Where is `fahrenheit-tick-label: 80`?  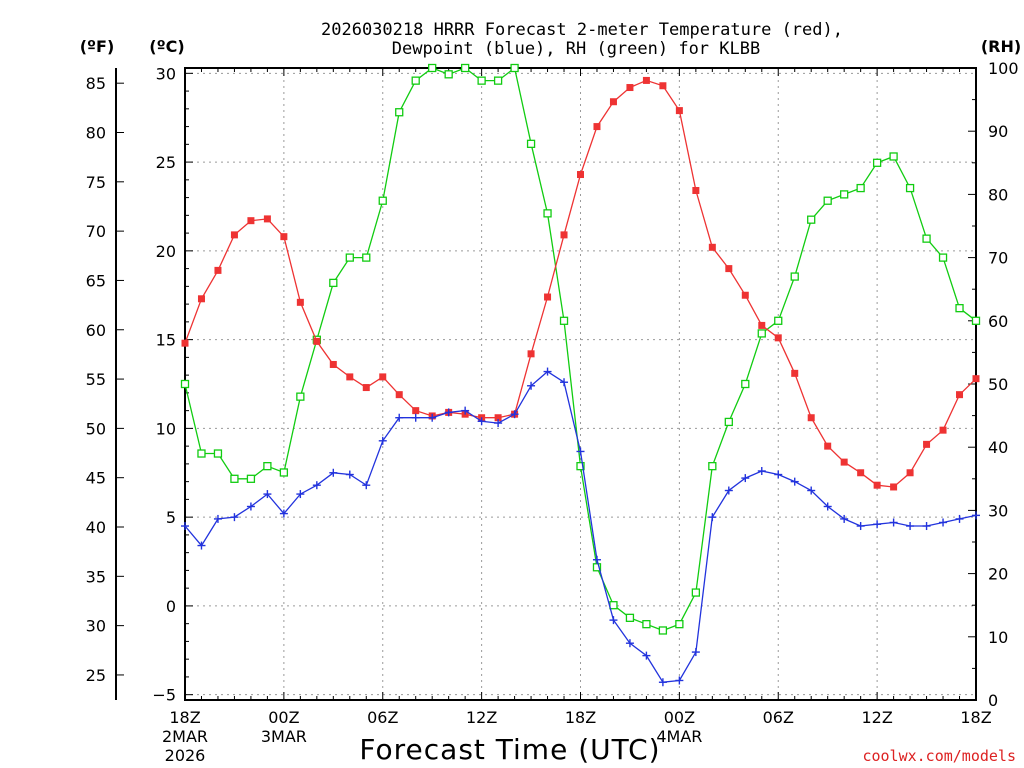
fahrenheit-tick-label: 80 is located at coordinates (96, 133).